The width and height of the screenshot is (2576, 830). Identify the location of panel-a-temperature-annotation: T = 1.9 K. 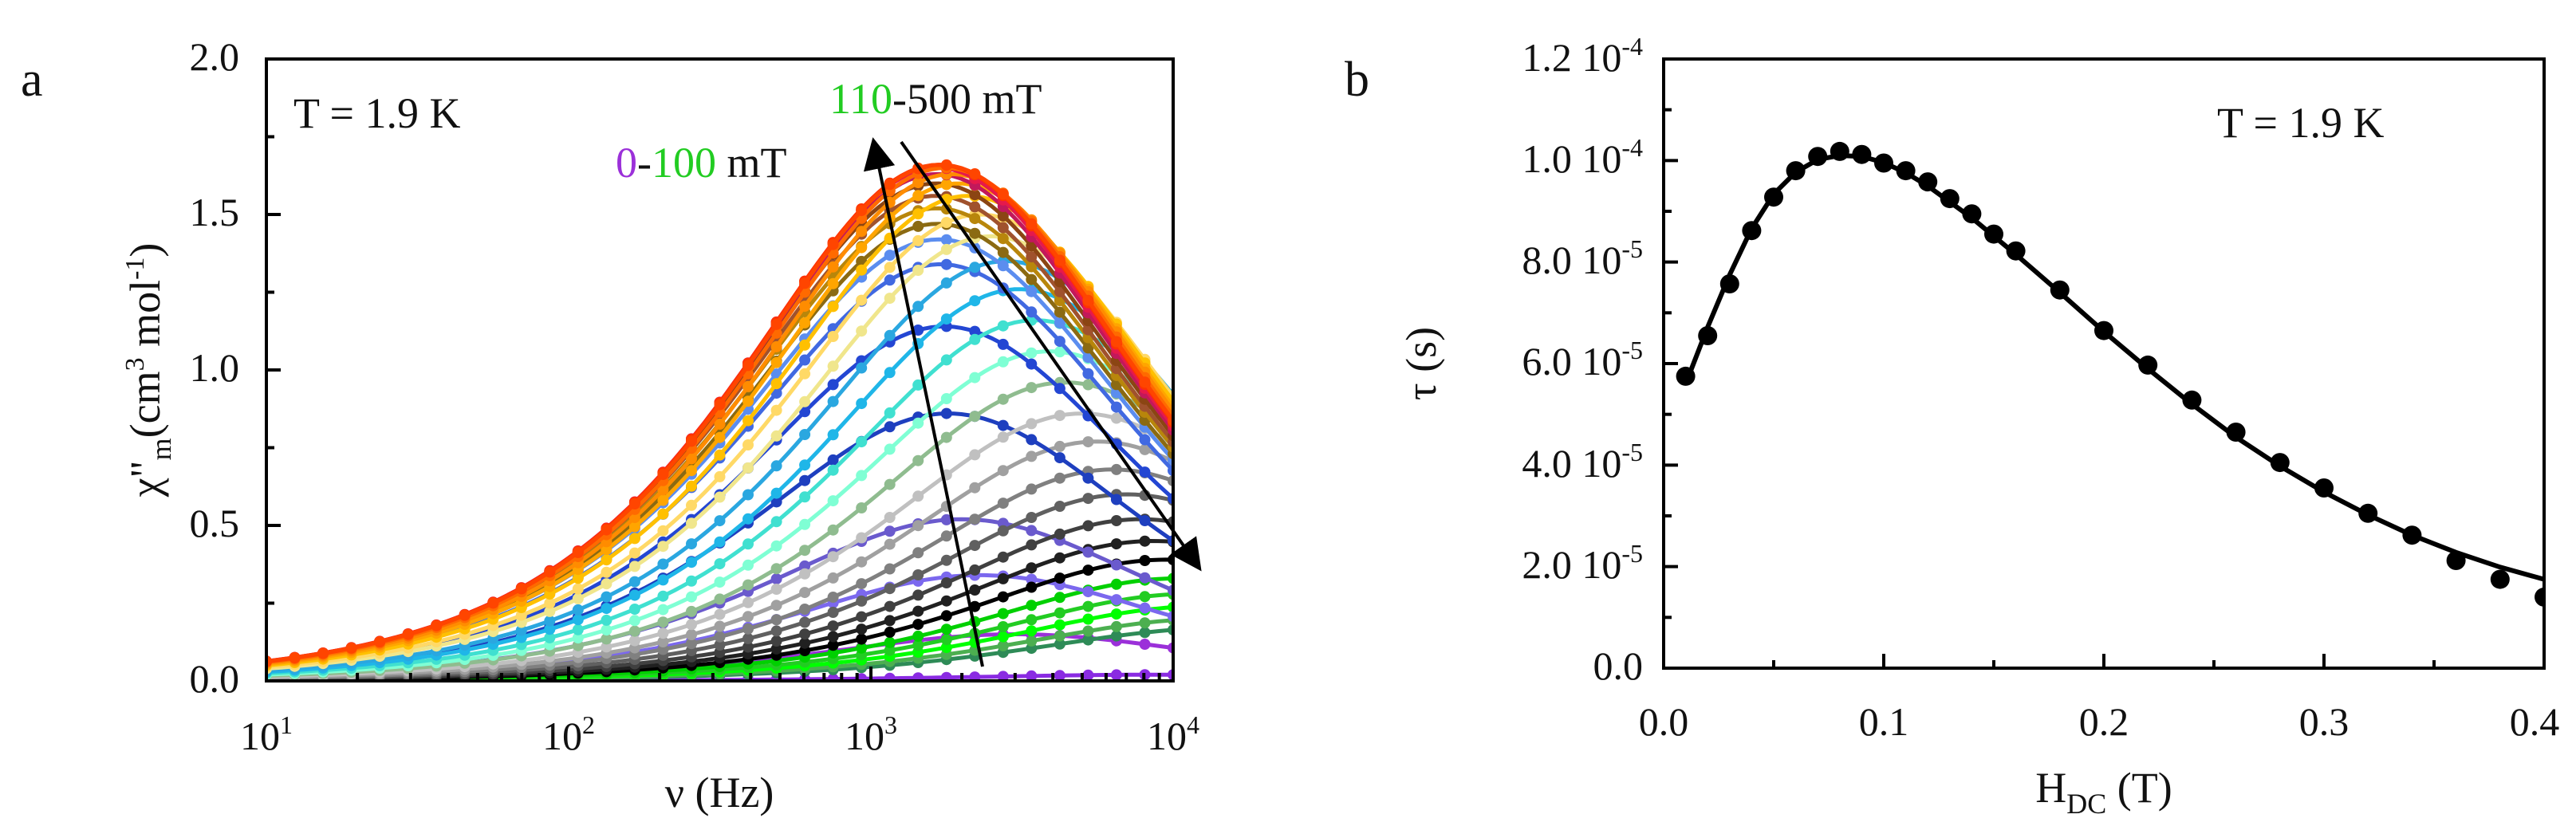
(376, 113).